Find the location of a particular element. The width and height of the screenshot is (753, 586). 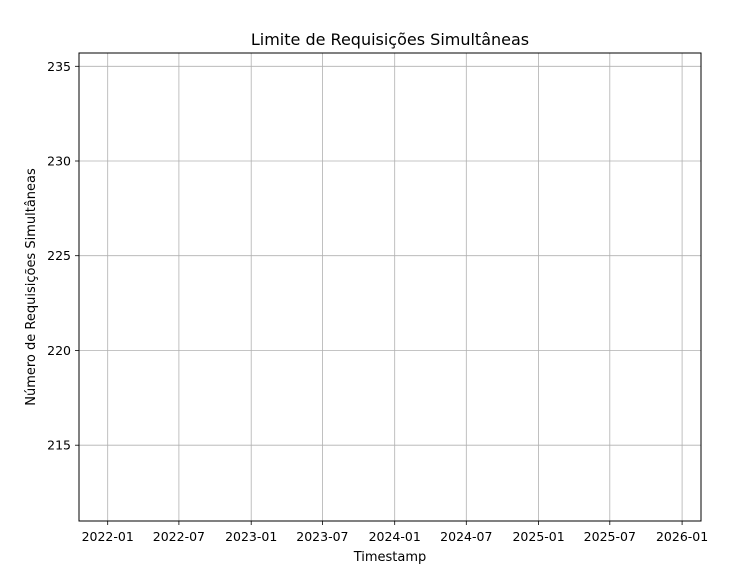

y-tick-label: 220 is located at coordinates (59, 350).